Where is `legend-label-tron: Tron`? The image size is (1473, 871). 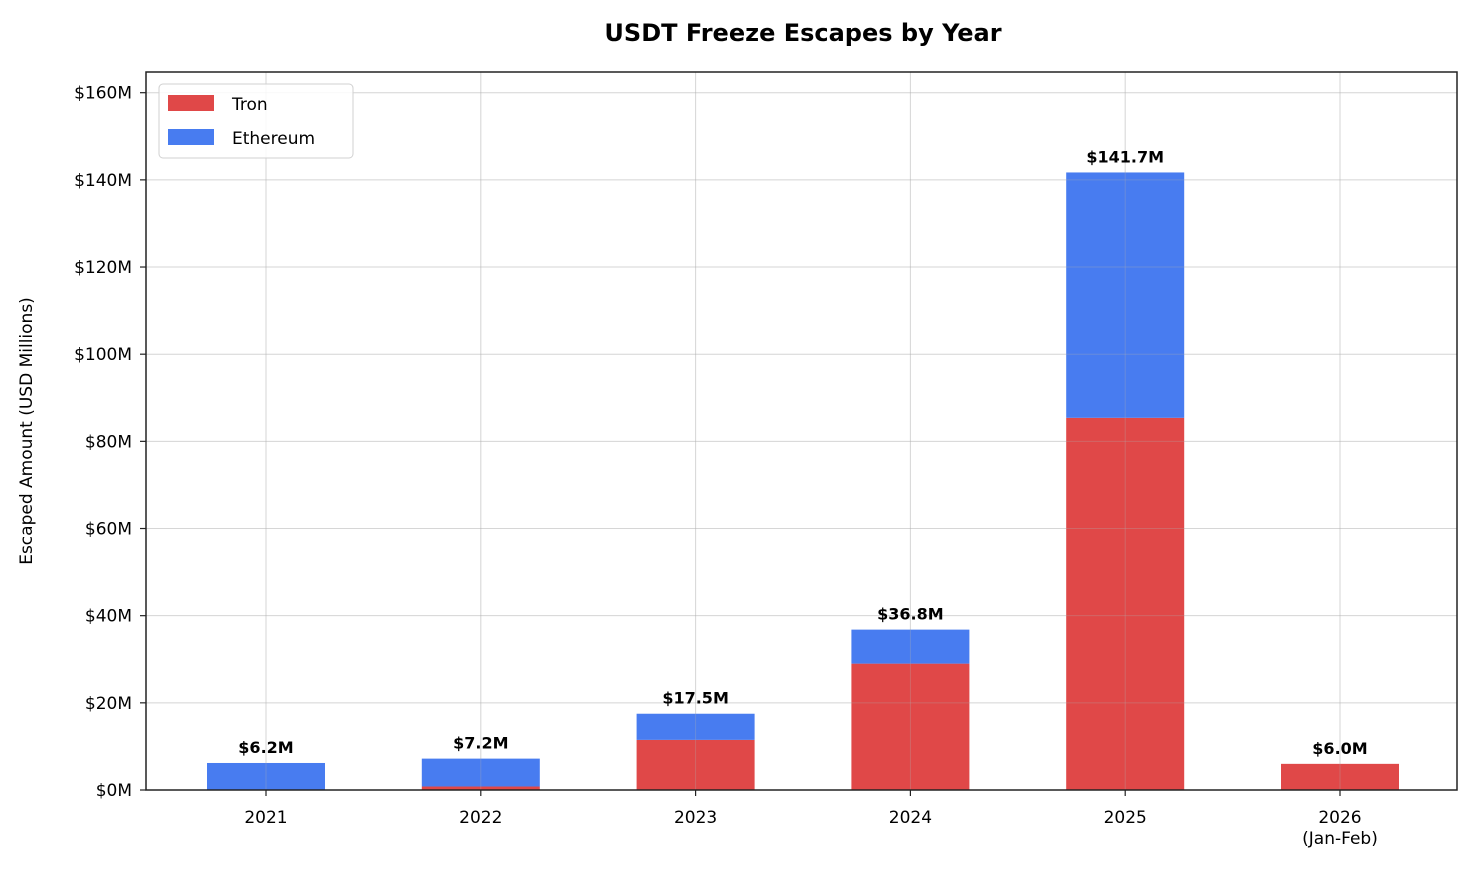
legend-label-tron: Tron is located at coordinates (249, 105).